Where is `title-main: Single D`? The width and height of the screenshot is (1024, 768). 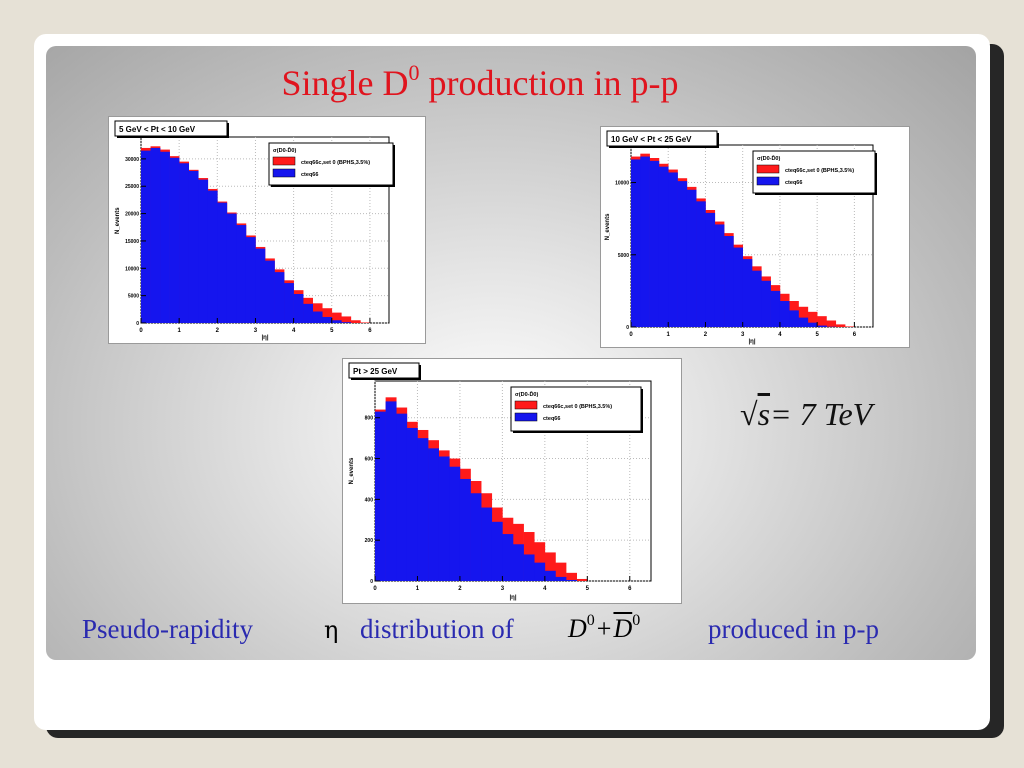
title-main: Single D is located at coordinates (345, 83).